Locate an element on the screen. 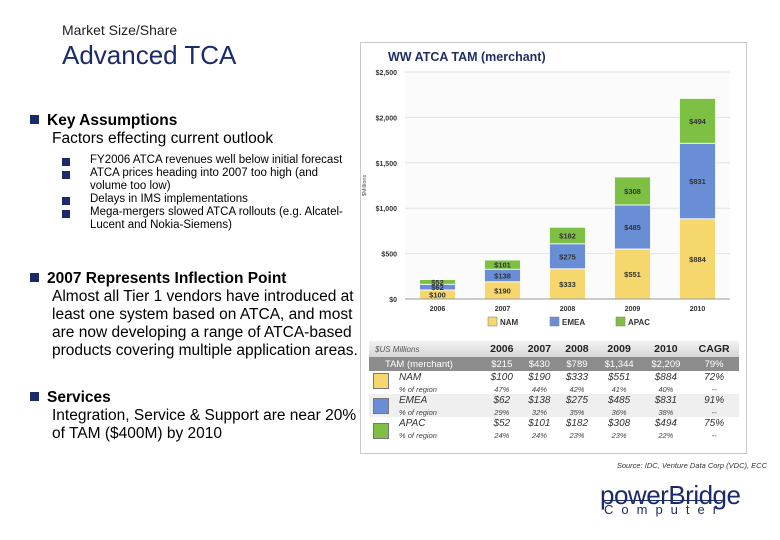 The image size is (780, 540). table-cell: 44% is located at coordinates (539, 389).